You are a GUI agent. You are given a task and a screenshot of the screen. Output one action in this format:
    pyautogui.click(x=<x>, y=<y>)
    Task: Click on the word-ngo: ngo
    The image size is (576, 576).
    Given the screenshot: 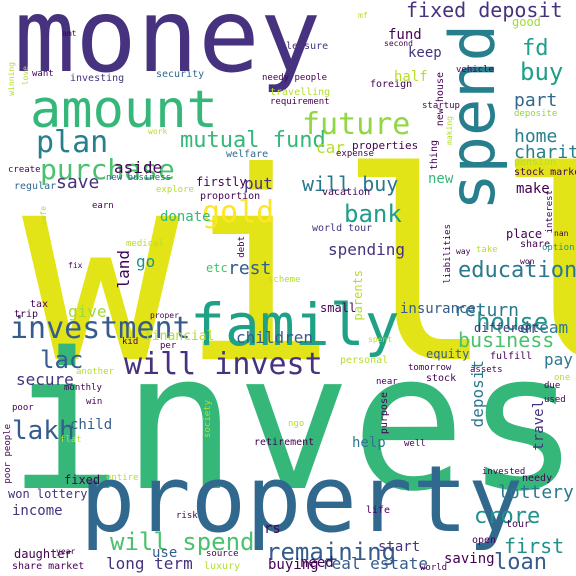 What is the action you would take?
    pyautogui.click(x=296, y=424)
    